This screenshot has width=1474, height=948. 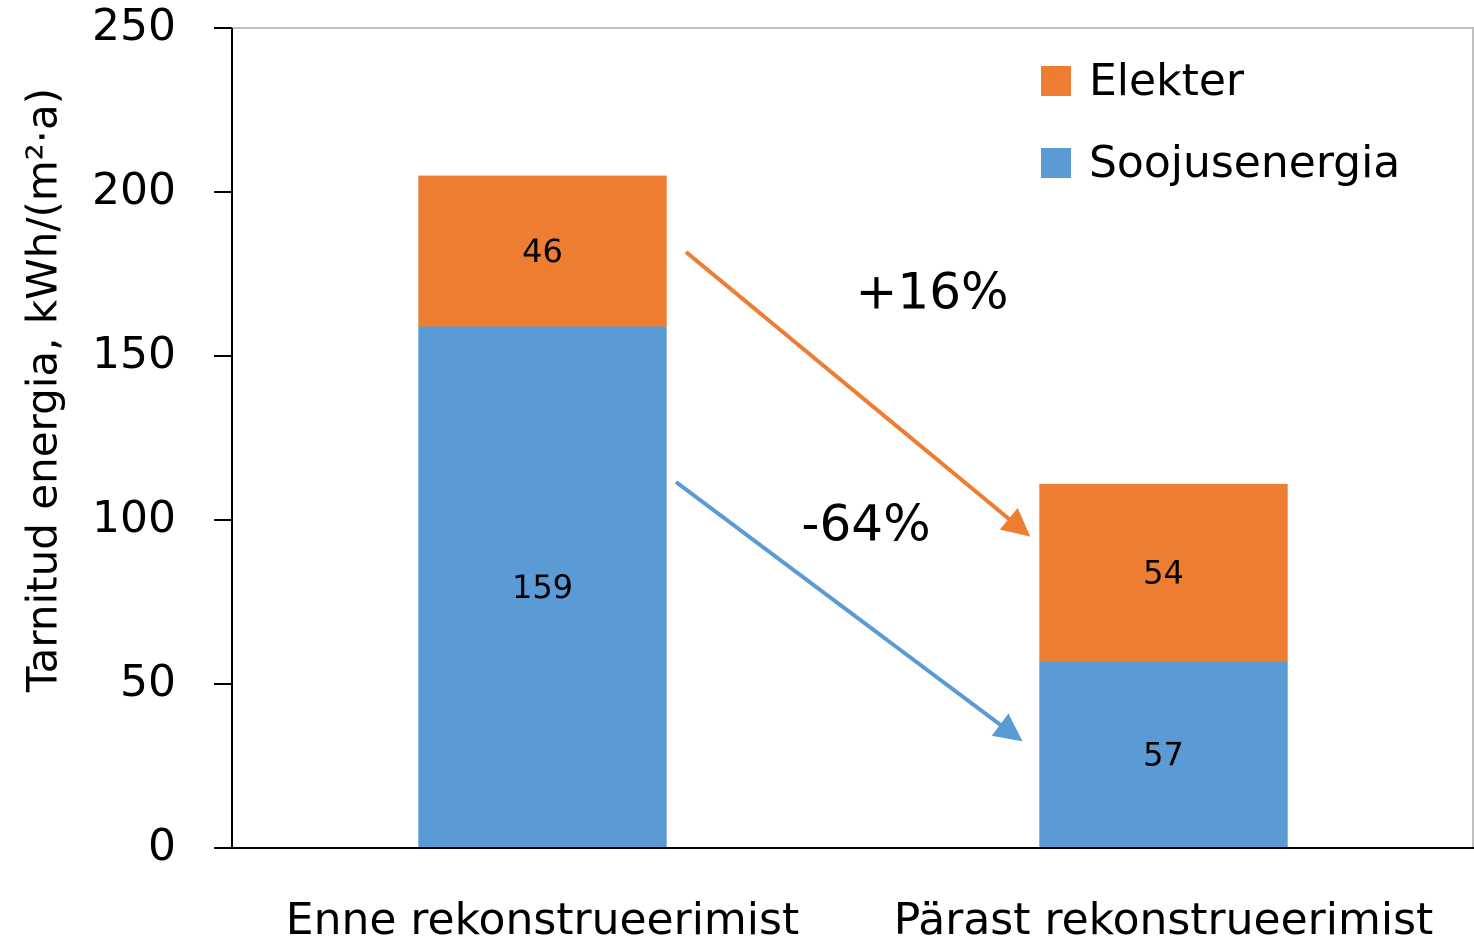 What do you see at coordinates (162, 845) in the screenshot?
I see `y-tick-label: 0` at bounding box center [162, 845].